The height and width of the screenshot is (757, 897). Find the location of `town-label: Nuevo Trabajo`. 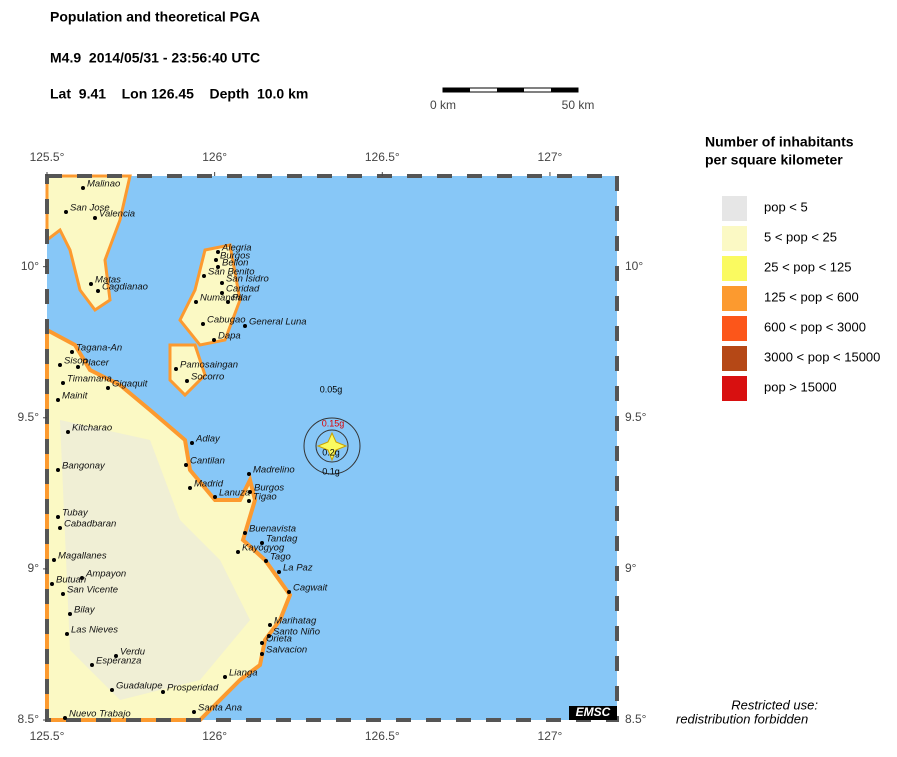

town-label: Nuevo Trabajo is located at coordinates (100, 714).